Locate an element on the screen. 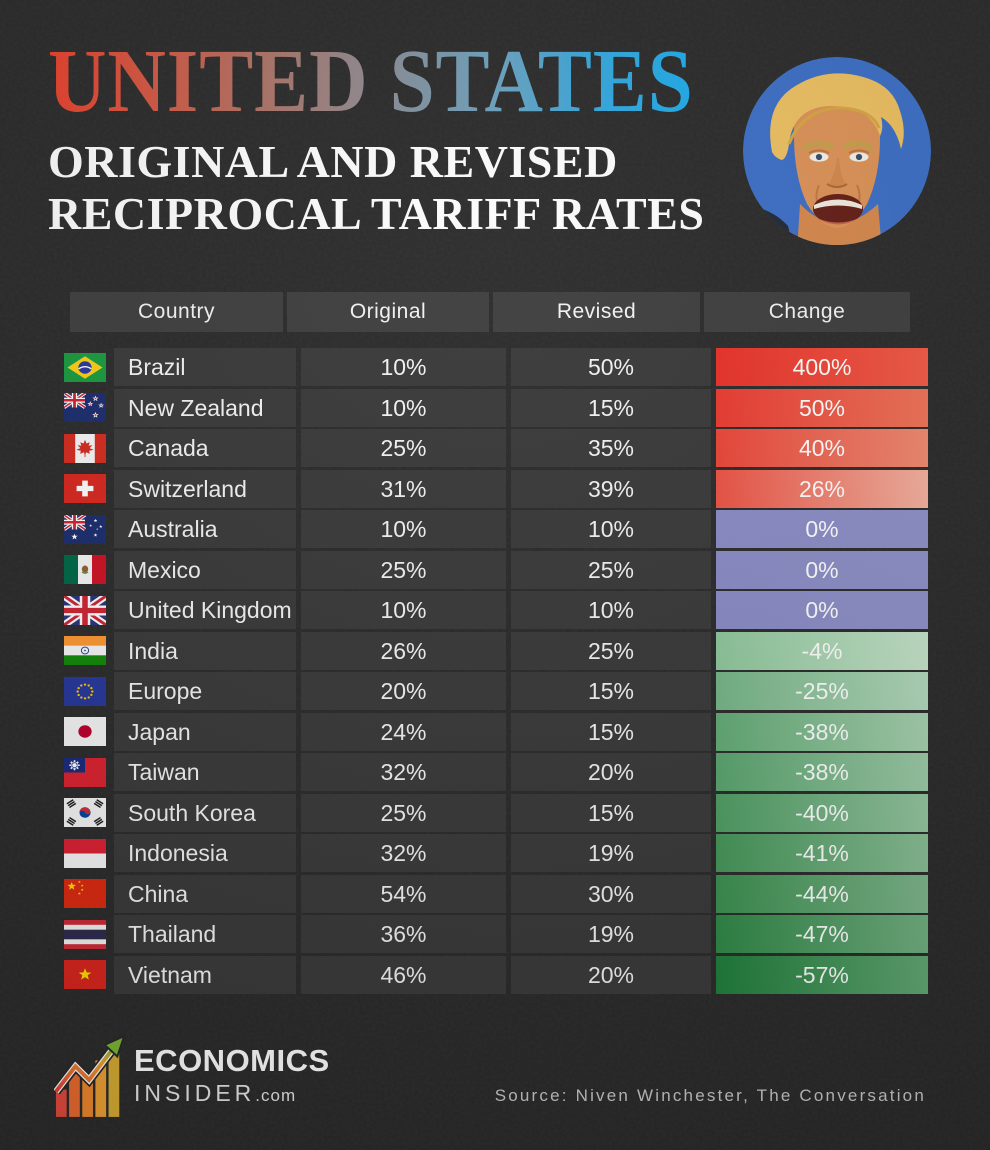  country-cell: Switzerland is located at coordinates (205, 488).